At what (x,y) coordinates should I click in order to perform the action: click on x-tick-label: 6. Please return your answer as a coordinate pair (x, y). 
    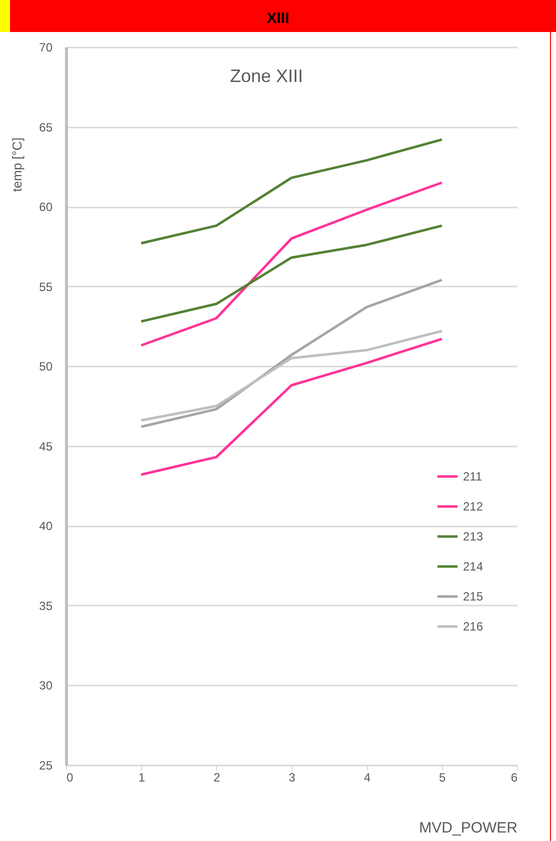
    Looking at the image, I should click on (514, 777).